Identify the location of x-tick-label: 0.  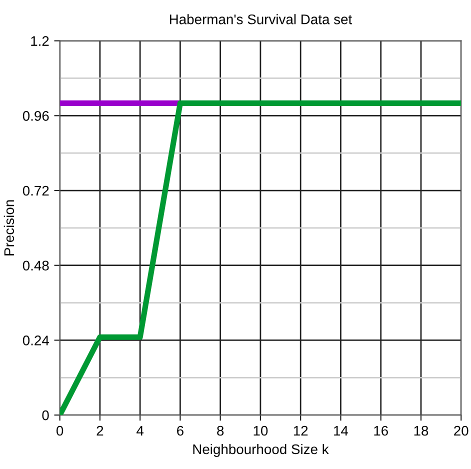
(60, 431).